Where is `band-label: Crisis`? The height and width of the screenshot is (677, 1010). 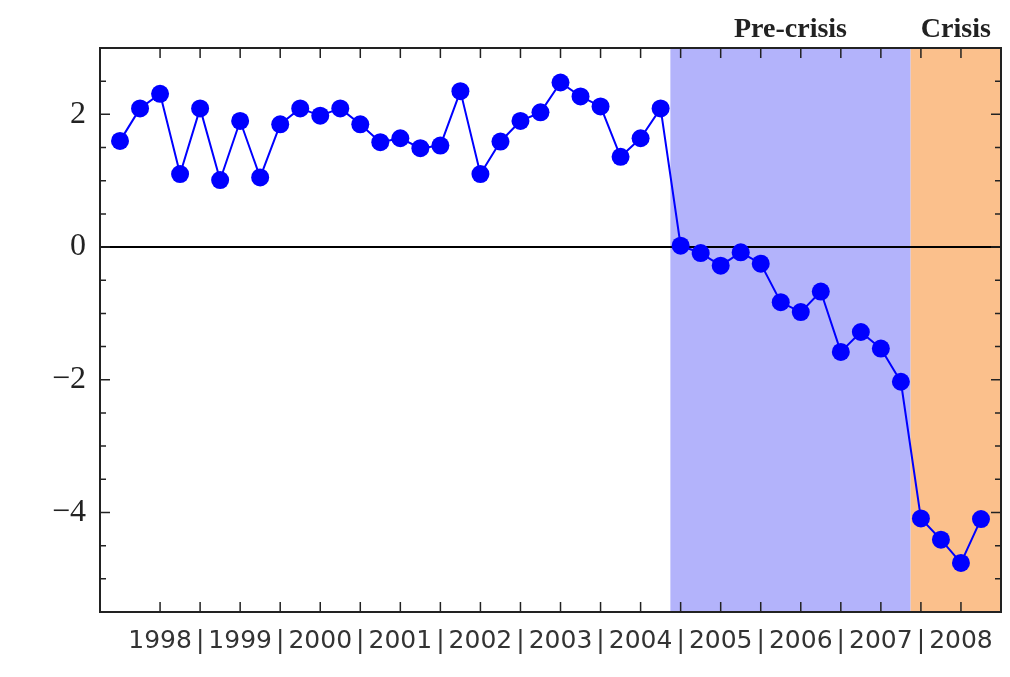
band-label: Crisis is located at coordinates (955, 28).